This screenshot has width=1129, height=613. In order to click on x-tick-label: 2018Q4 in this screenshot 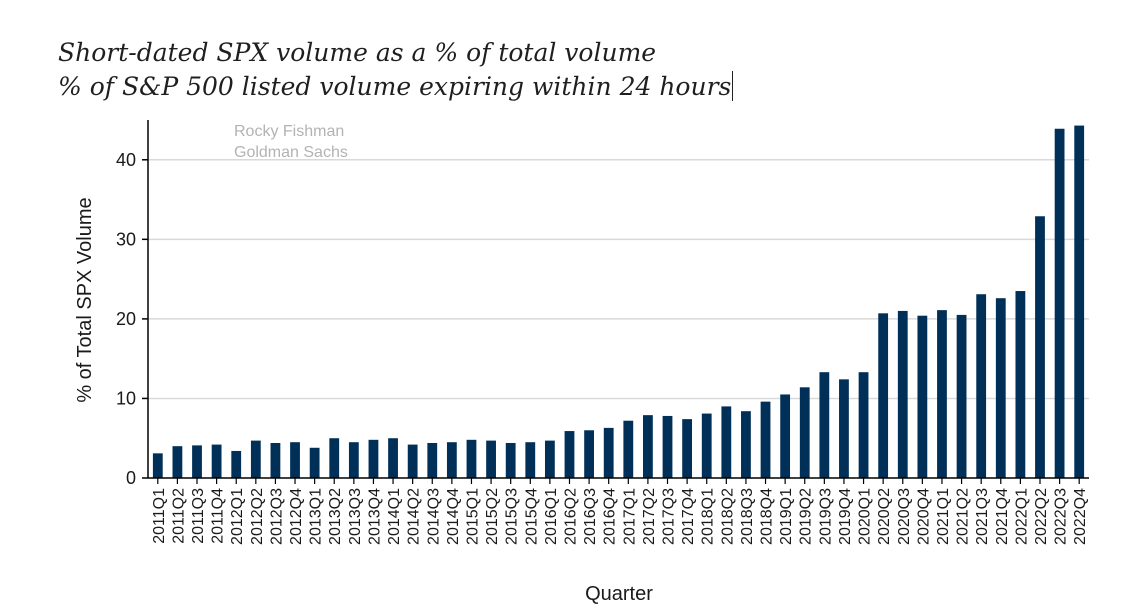, I will do `click(767, 516)`.